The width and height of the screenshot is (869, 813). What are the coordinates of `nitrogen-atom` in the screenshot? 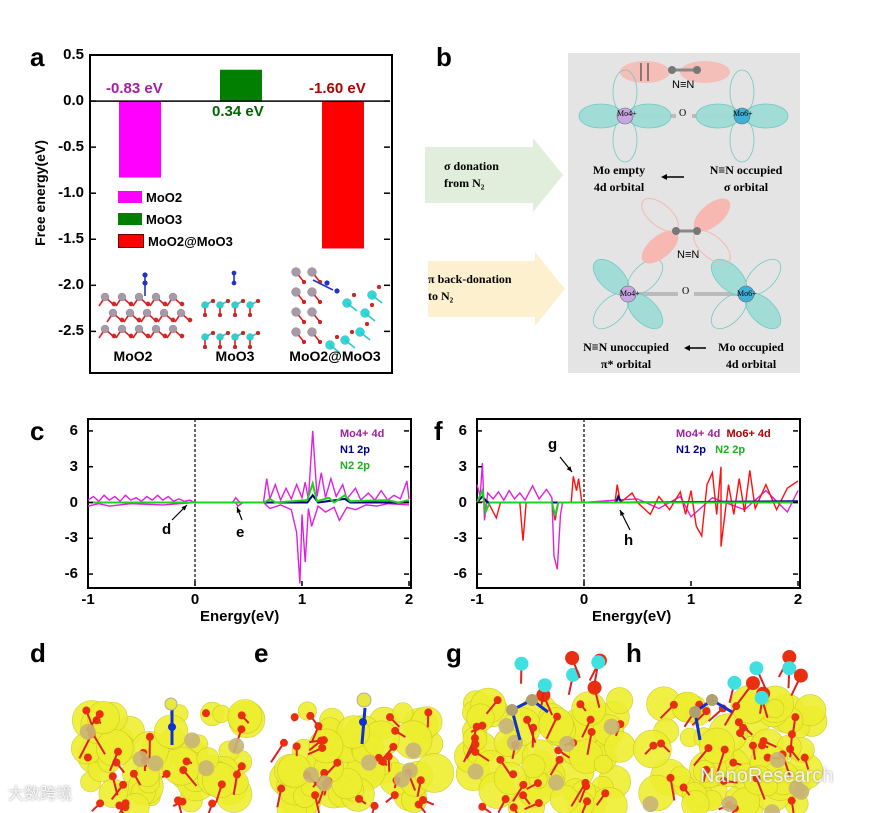 It's located at (712, 700).